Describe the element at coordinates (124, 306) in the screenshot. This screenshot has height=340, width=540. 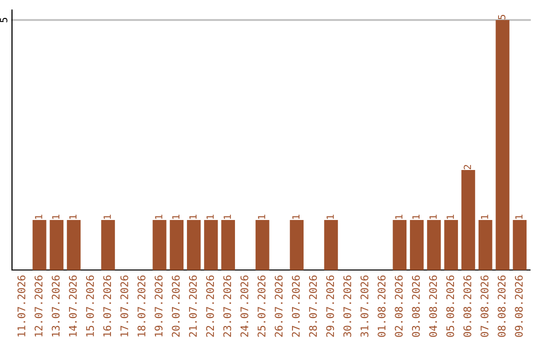
I see `x-tick-label: 17.07.2026` at that location.